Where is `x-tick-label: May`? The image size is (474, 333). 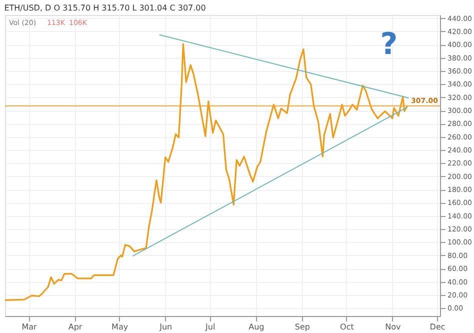
x-tick-label: May is located at coordinates (120, 327).